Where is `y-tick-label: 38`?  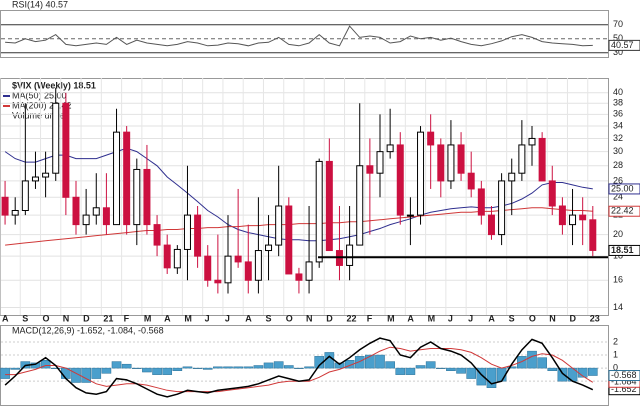
y-tick-label: 38 is located at coordinates (618, 103).